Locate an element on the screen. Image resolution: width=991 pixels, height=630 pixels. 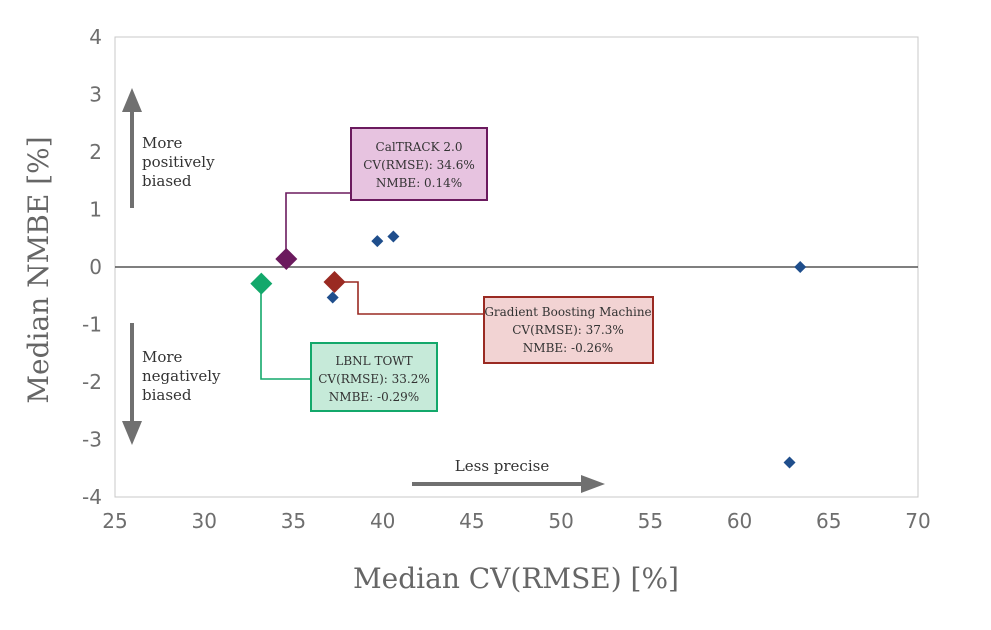
caltrack-annotation: CalTRACK 2.0 CV(RMSE): 34.6% NMBE: 0.14% is located at coordinates (419, 164).